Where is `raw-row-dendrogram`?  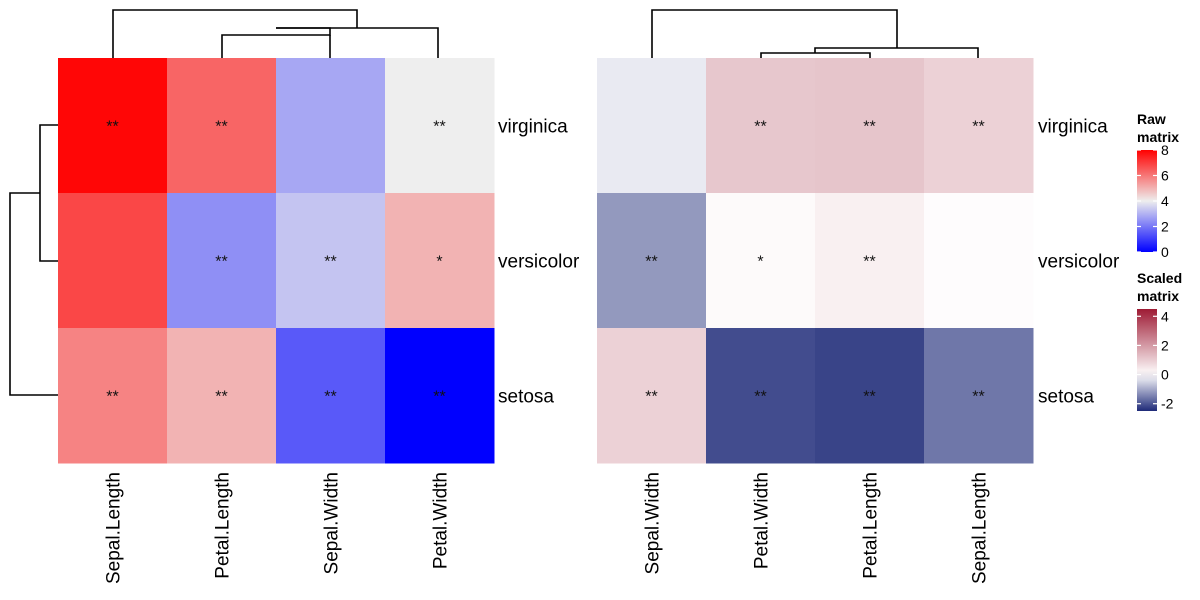 raw-row-dendrogram is located at coordinates (33, 260).